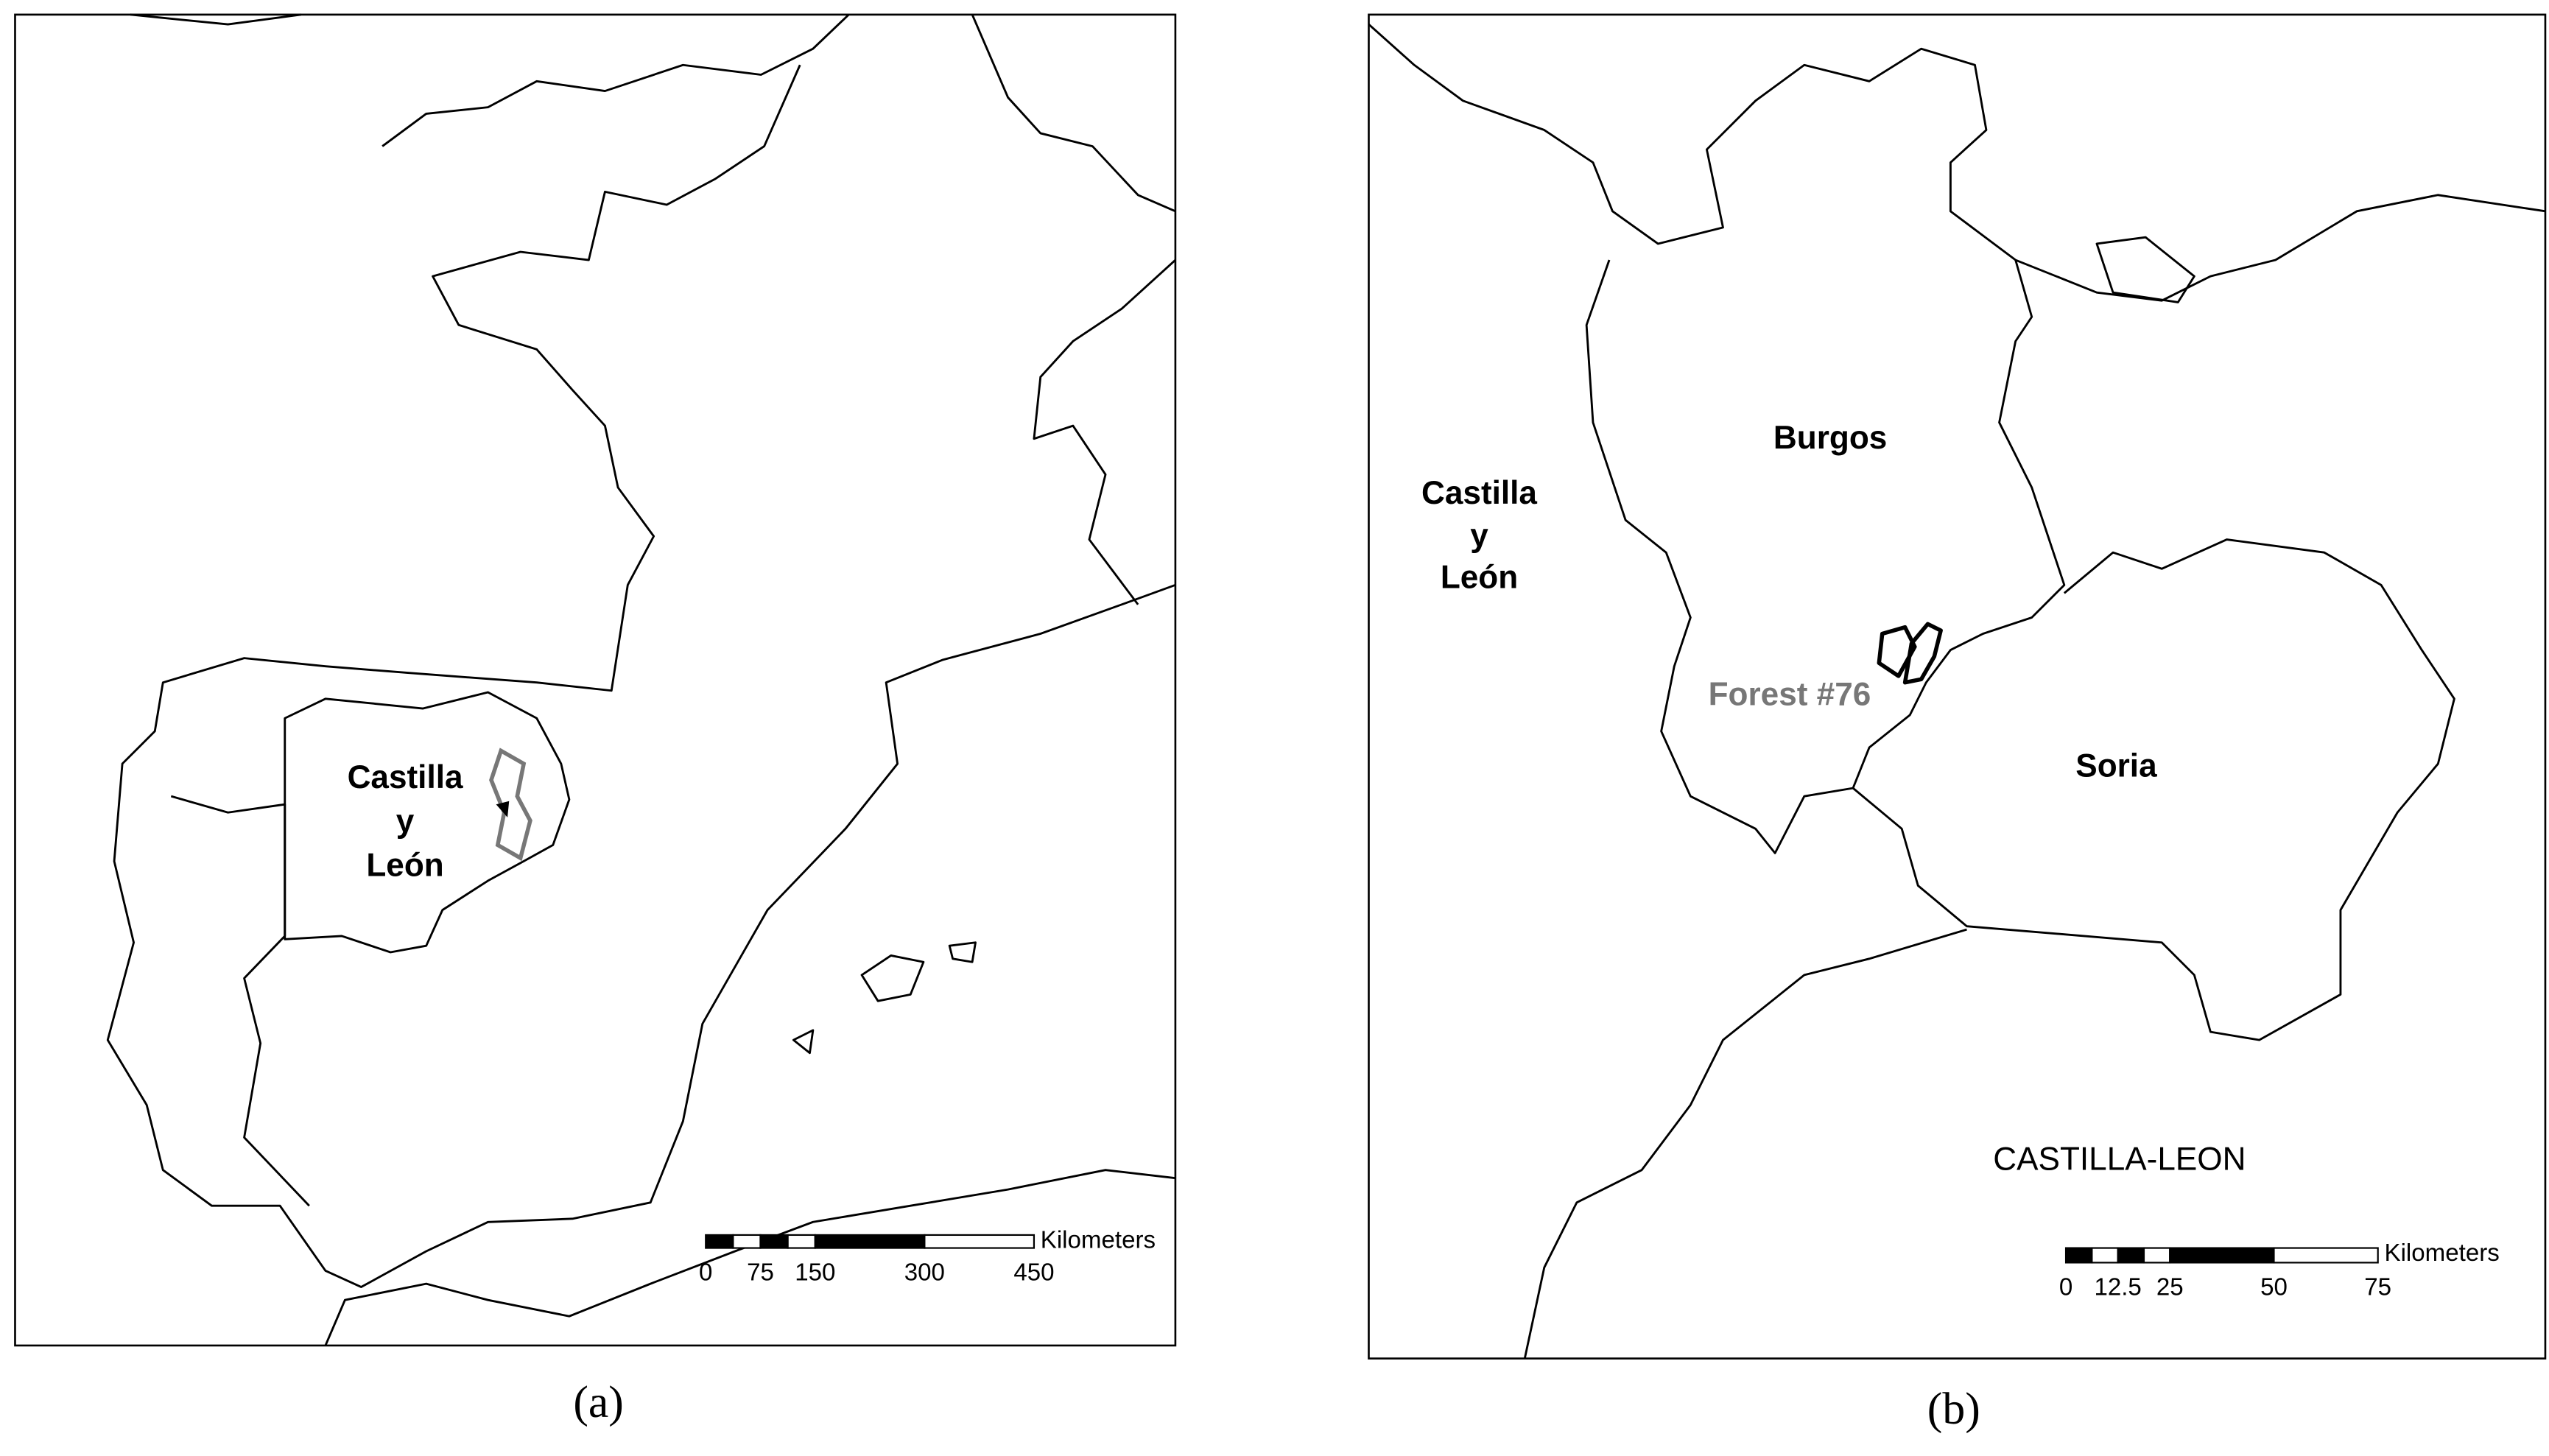 The height and width of the screenshot is (1456, 2549). What do you see at coordinates (2274, 1288) in the screenshot?
I see `scale-tick-label: 50` at bounding box center [2274, 1288].